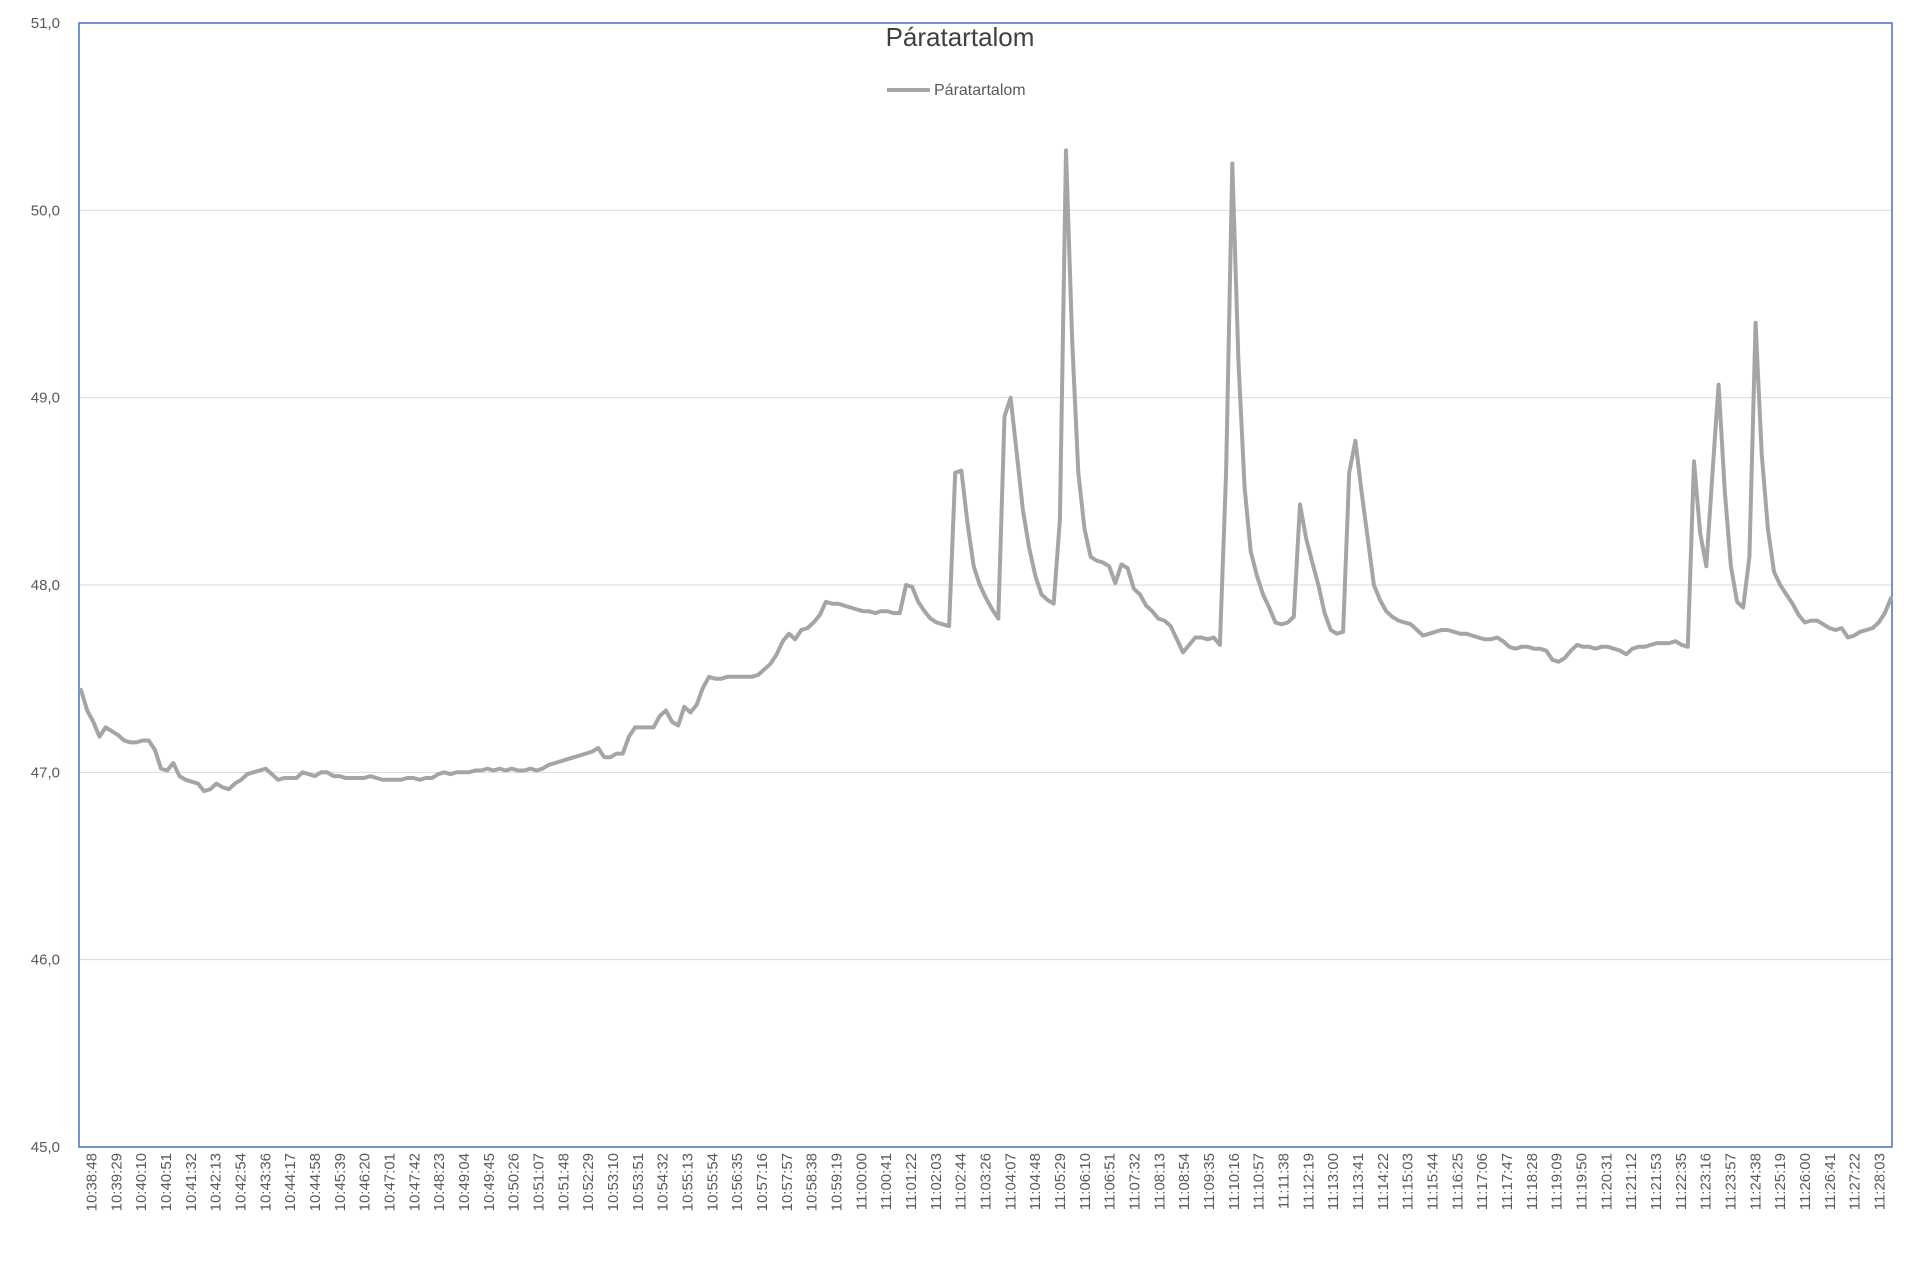 The height and width of the screenshot is (1266, 1920). What do you see at coordinates (141, 1182) in the screenshot?
I see `x-tick-label: 10:40:10` at bounding box center [141, 1182].